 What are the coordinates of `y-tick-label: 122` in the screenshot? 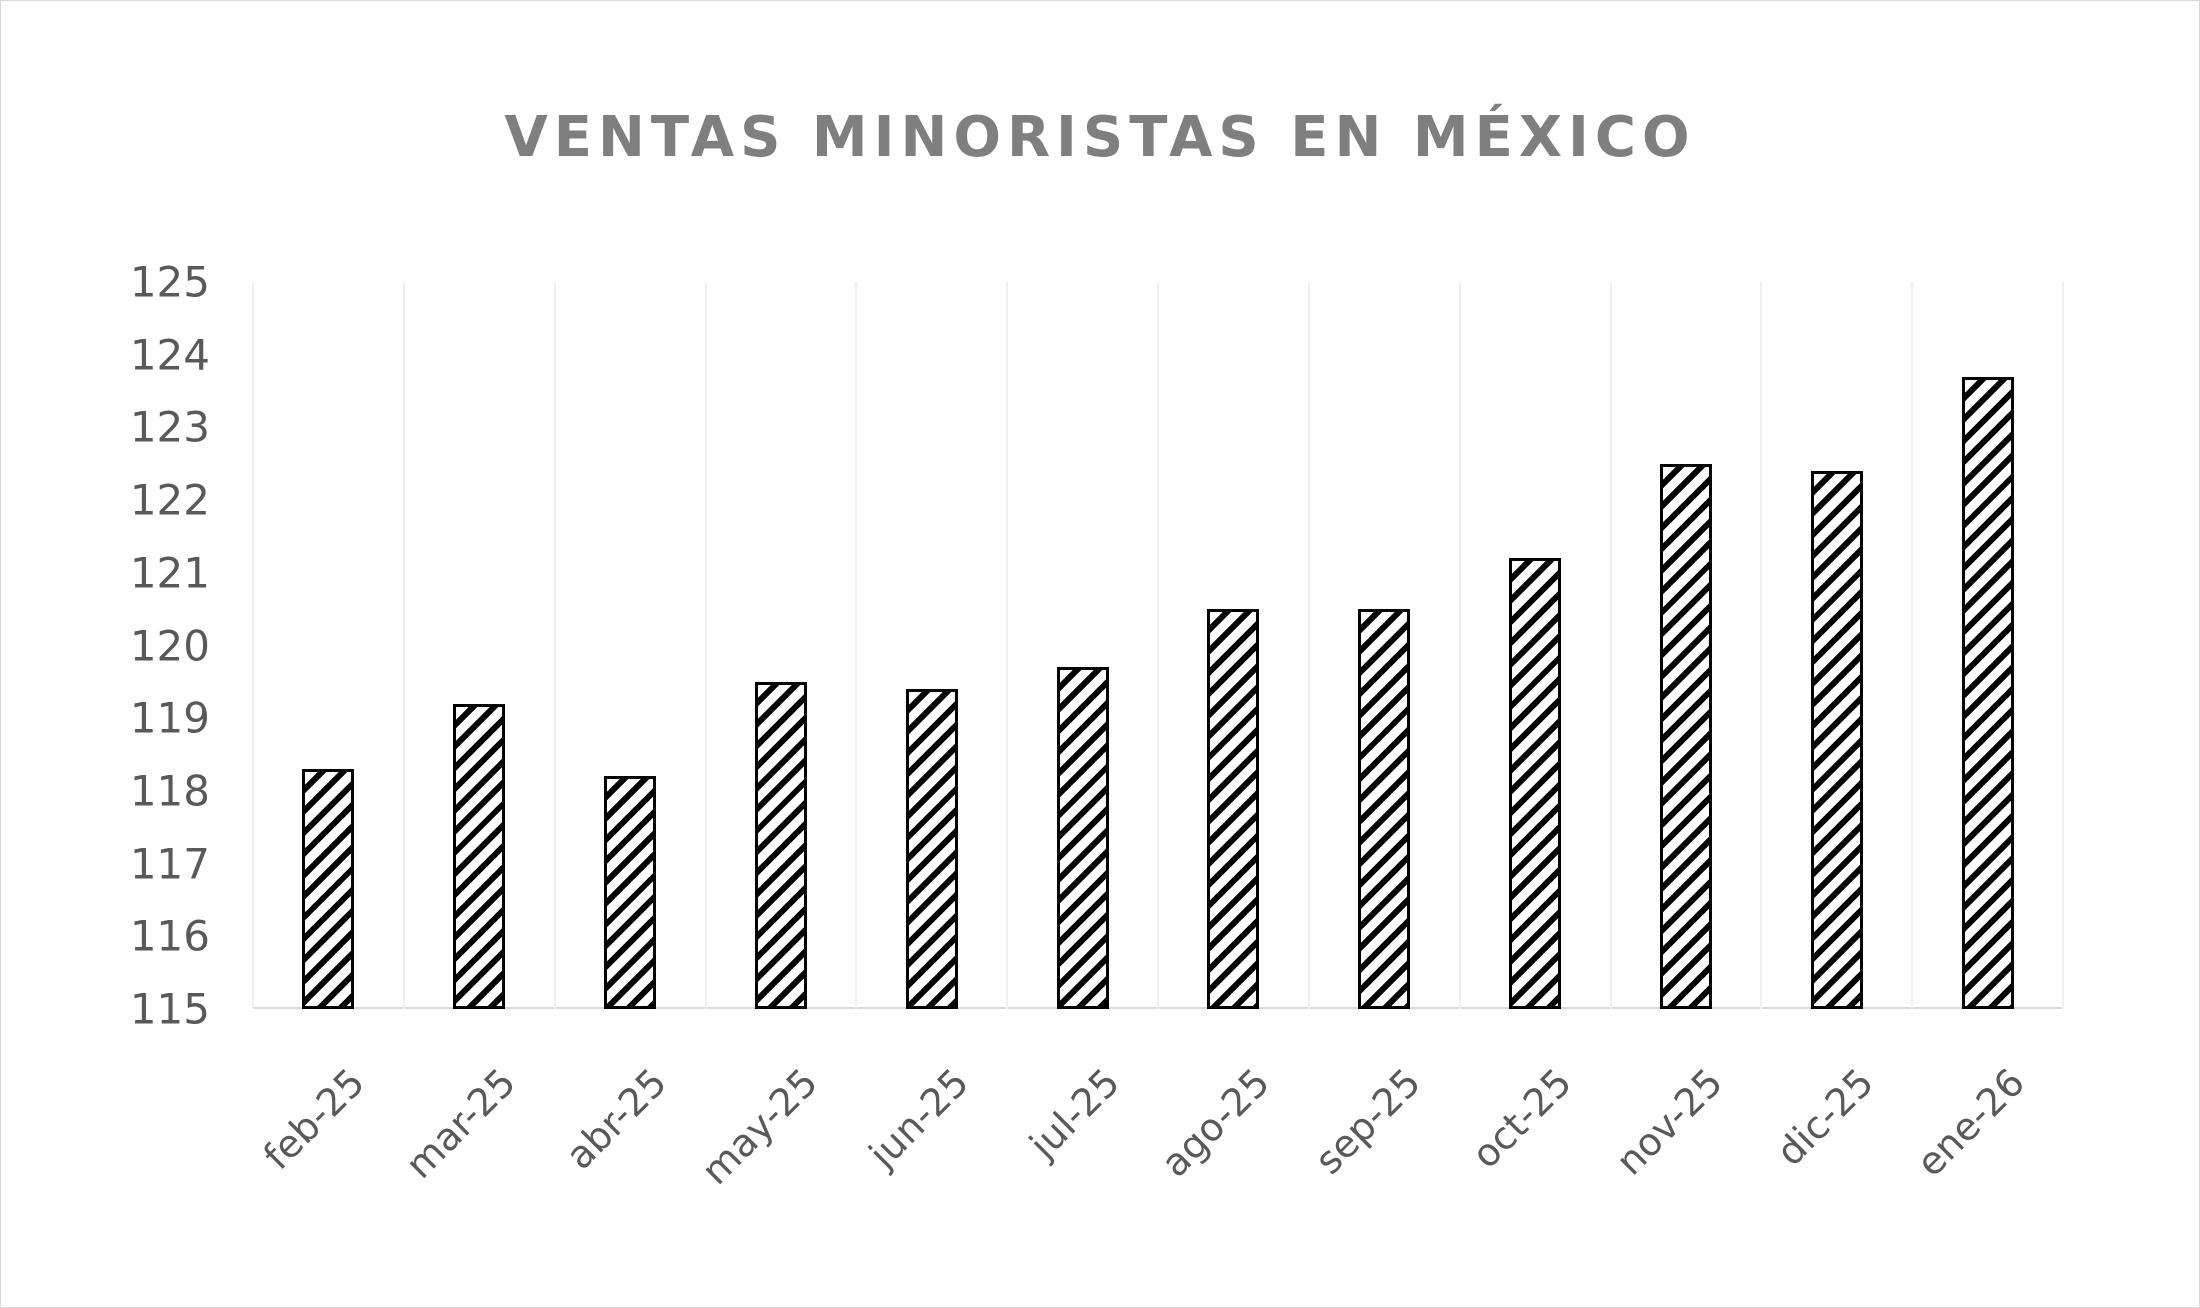 It's located at (169, 500).